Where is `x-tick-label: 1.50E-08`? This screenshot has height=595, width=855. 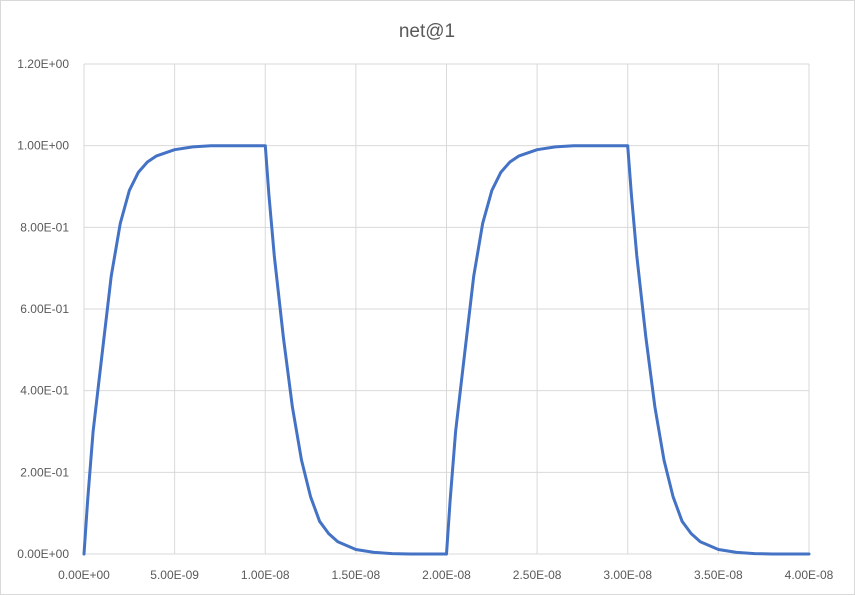
x-tick-label: 1.50E-08 is located at coordinates (356, 575).